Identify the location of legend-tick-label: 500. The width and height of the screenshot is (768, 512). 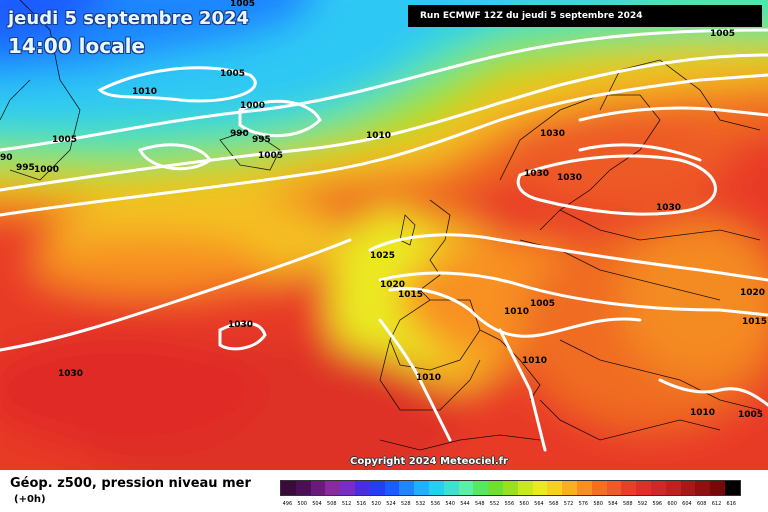
(302, 504).